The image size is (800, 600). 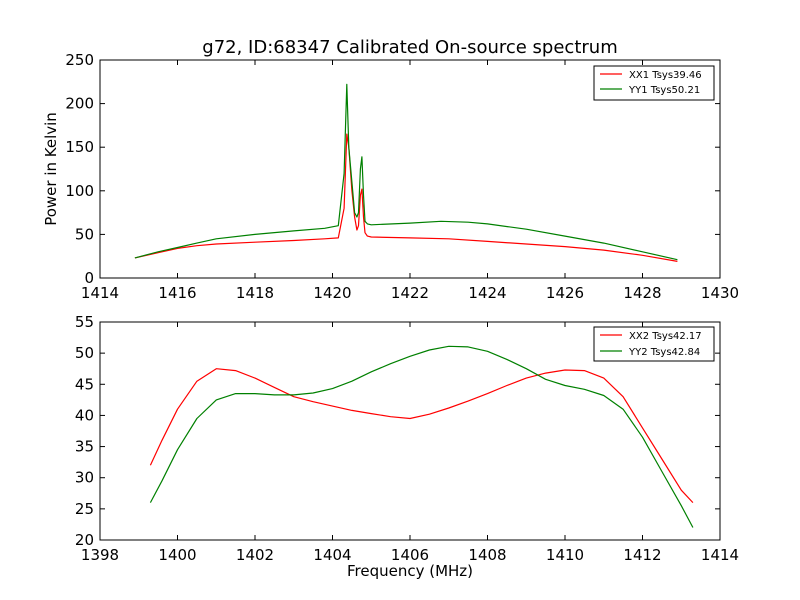 What do you see at coordinates (79, 191) in the screenshot?
I see `top-y-tick-label: 100` at bounding box center [79, 191].